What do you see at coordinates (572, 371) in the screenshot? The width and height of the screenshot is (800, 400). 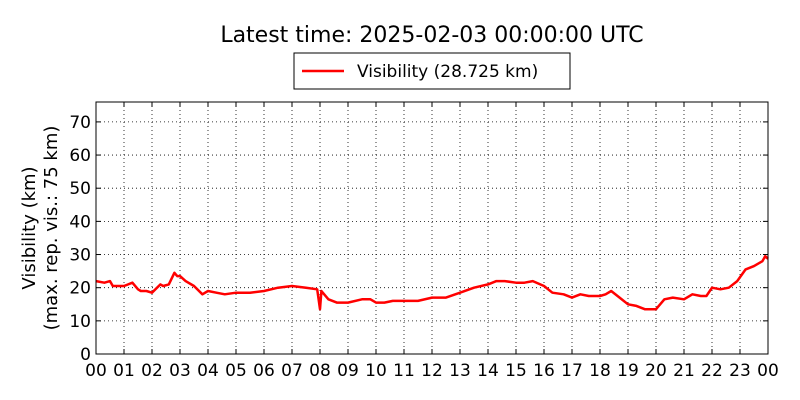 I see `x-tick-label: 17` at bounding box center [572, 371].